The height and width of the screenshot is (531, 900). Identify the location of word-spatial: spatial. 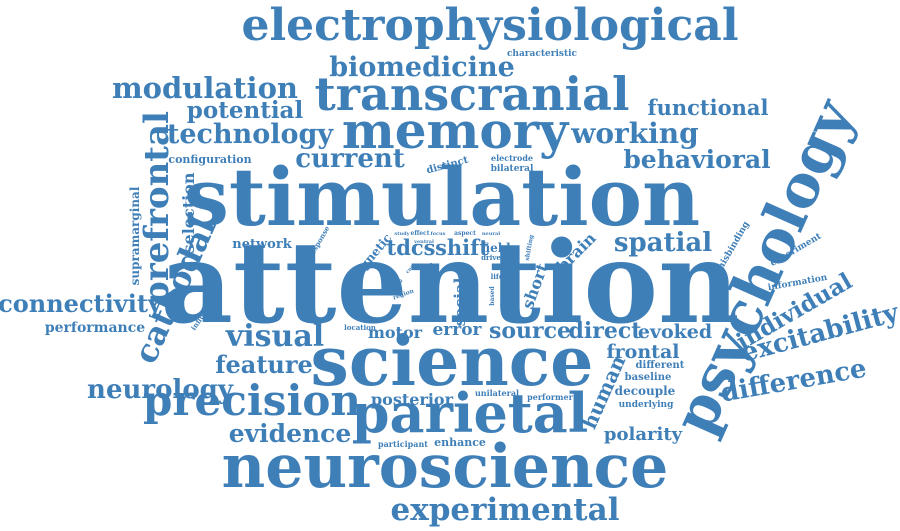
(663, 243).